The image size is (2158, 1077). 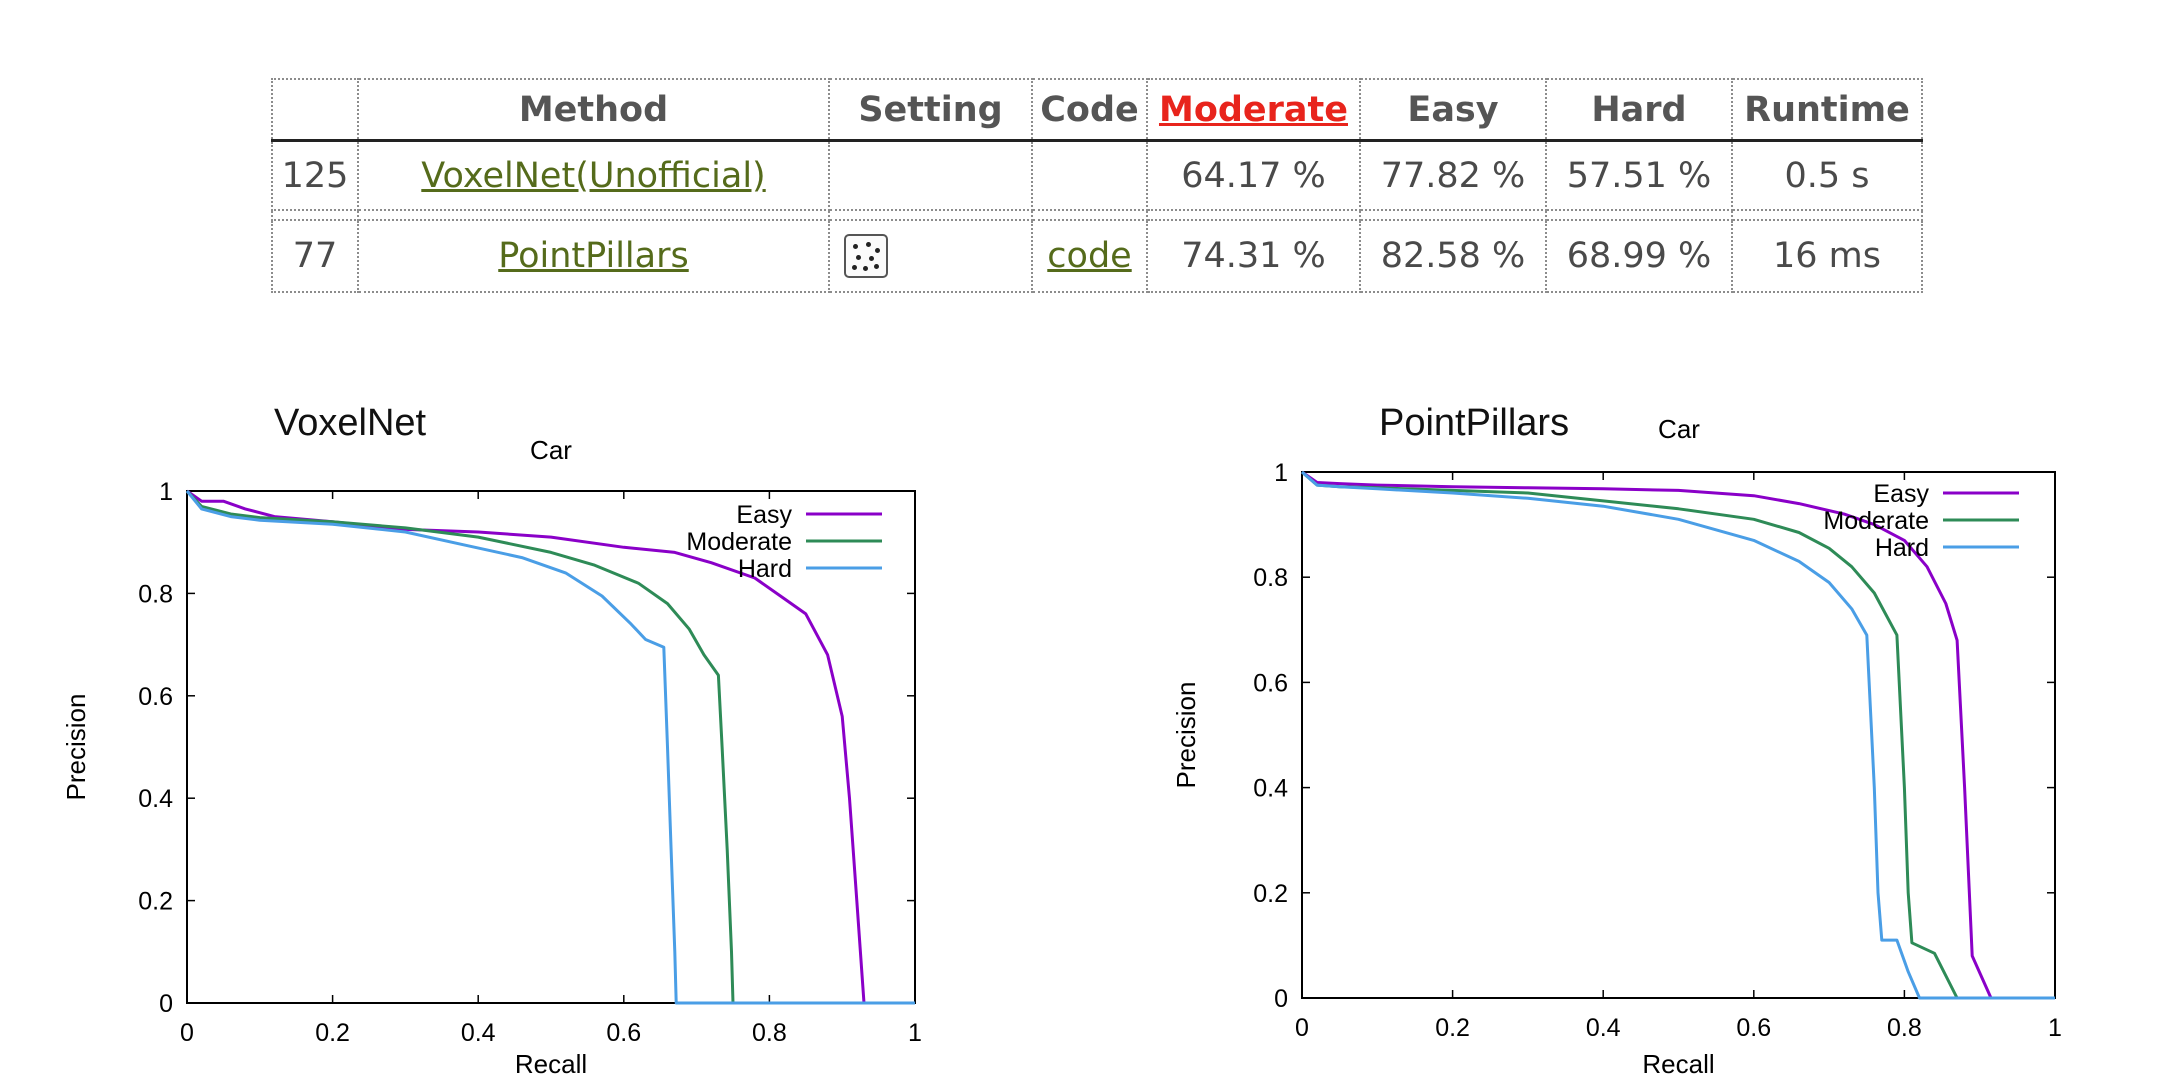 I want to click on row-separator, so click(x=1097, y=215).